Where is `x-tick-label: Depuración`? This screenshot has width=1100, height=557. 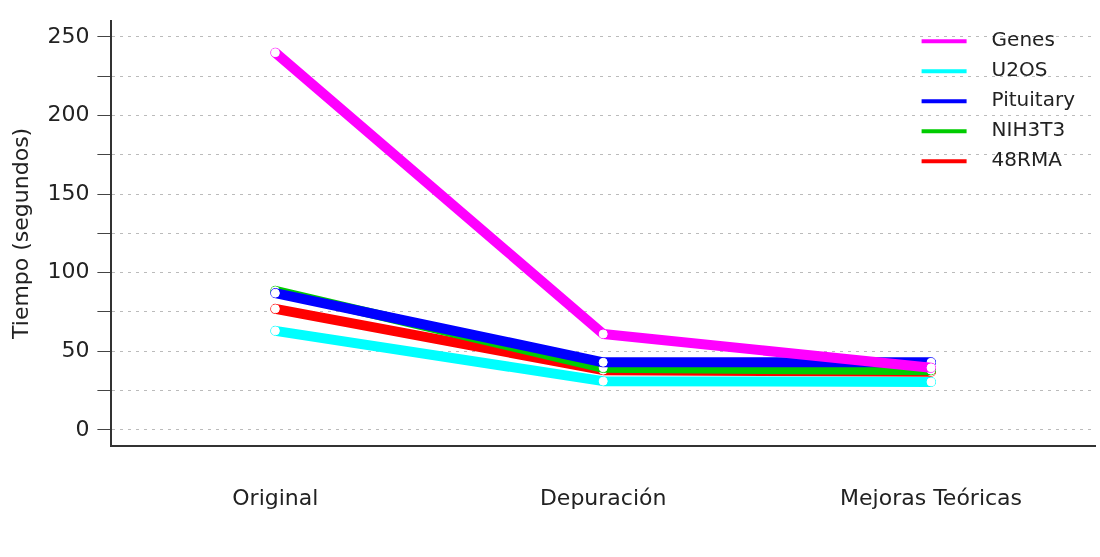
x-tick-label: Depuración is located at coordinates (603, 497).